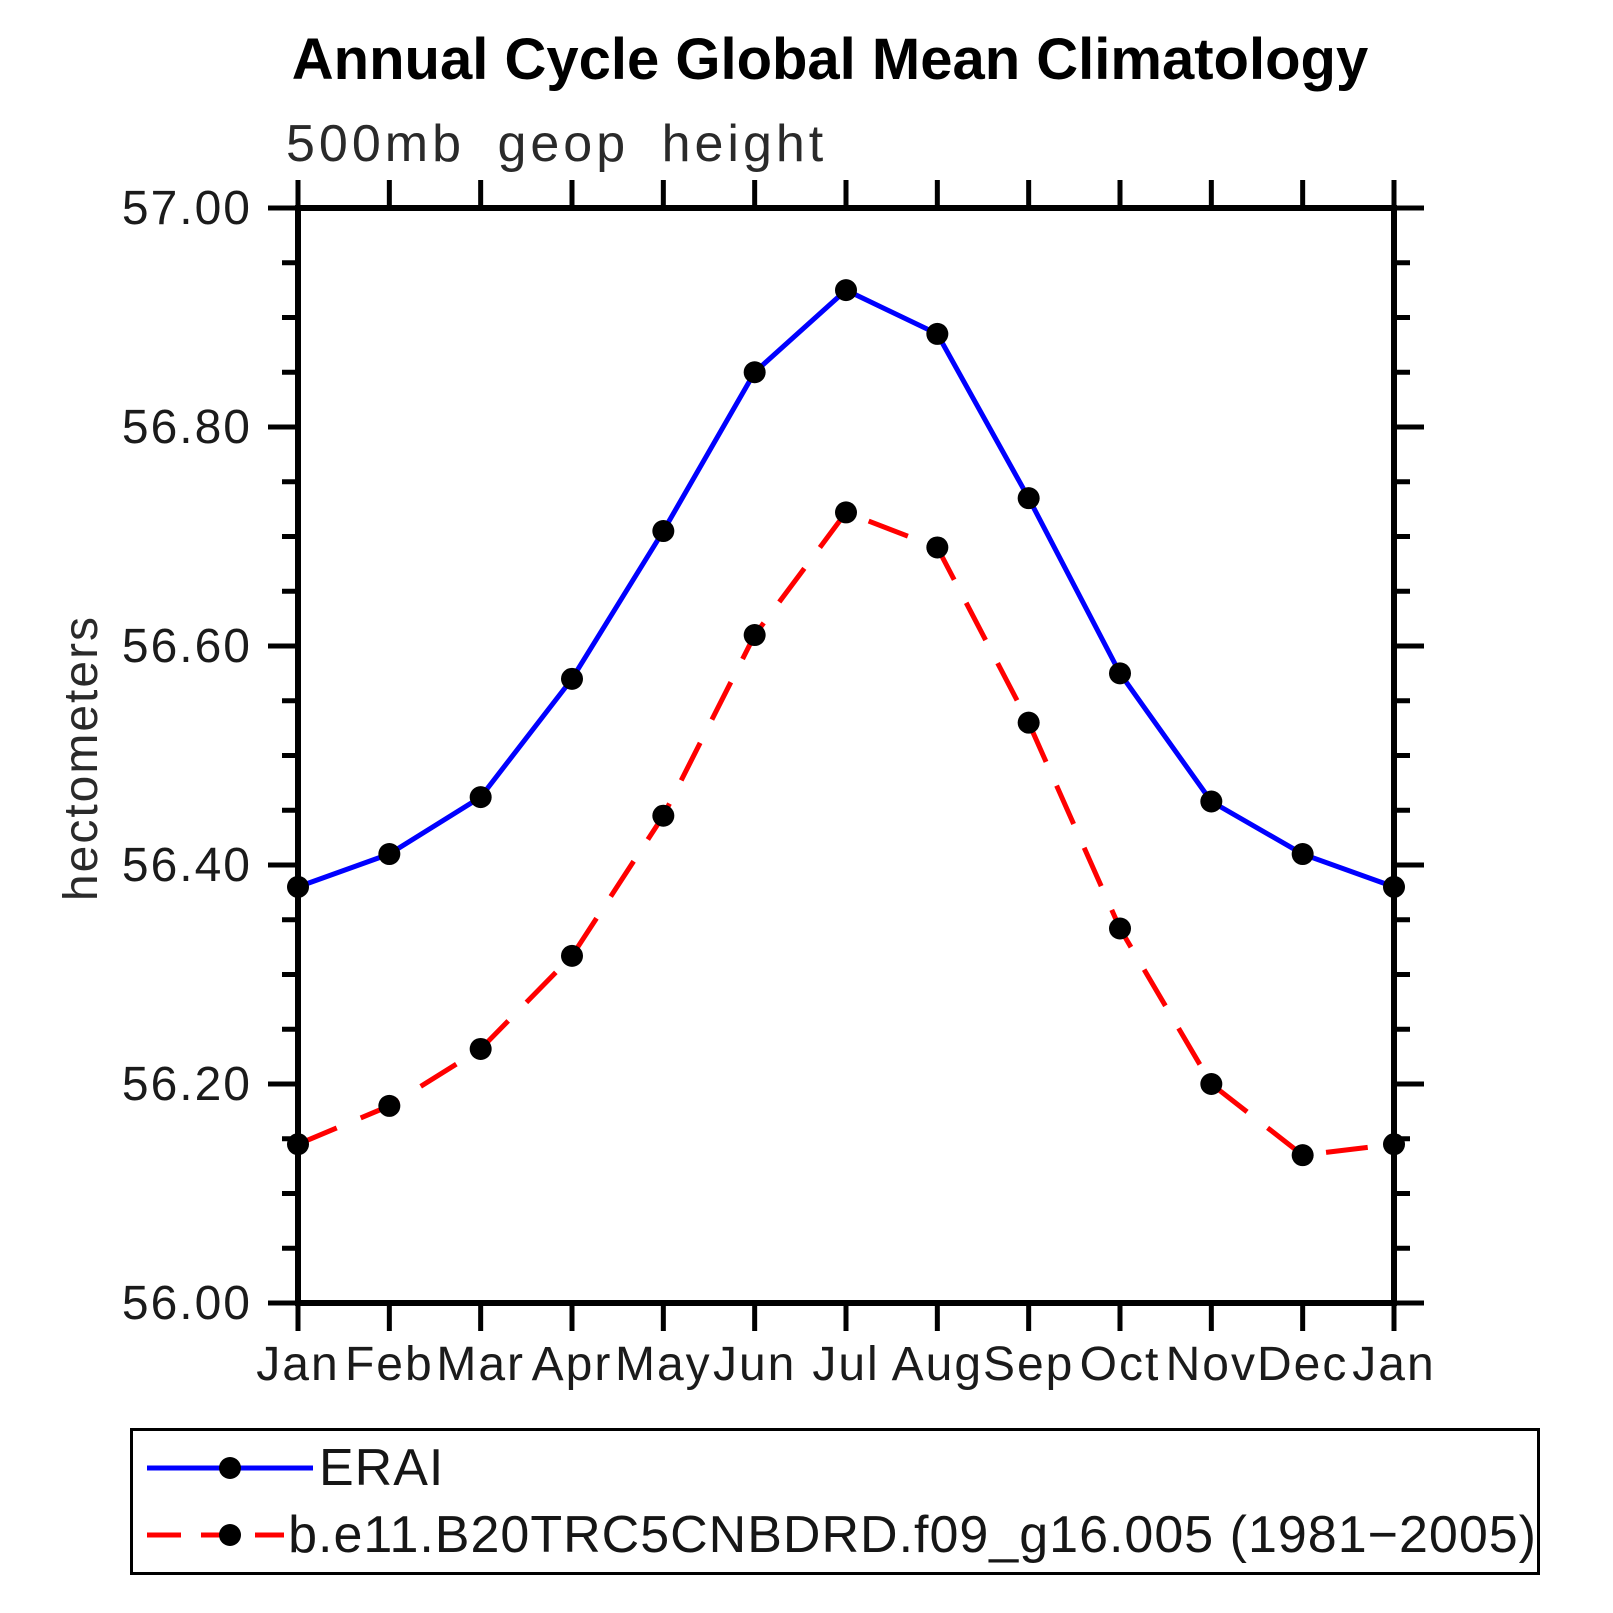 The height and width of the screenshot is (1613, 1613). What do you see at coordinates (937, 1364) in the screenshot?
I see `x-tick-label: Aug` at bounding box center [937, 1364].